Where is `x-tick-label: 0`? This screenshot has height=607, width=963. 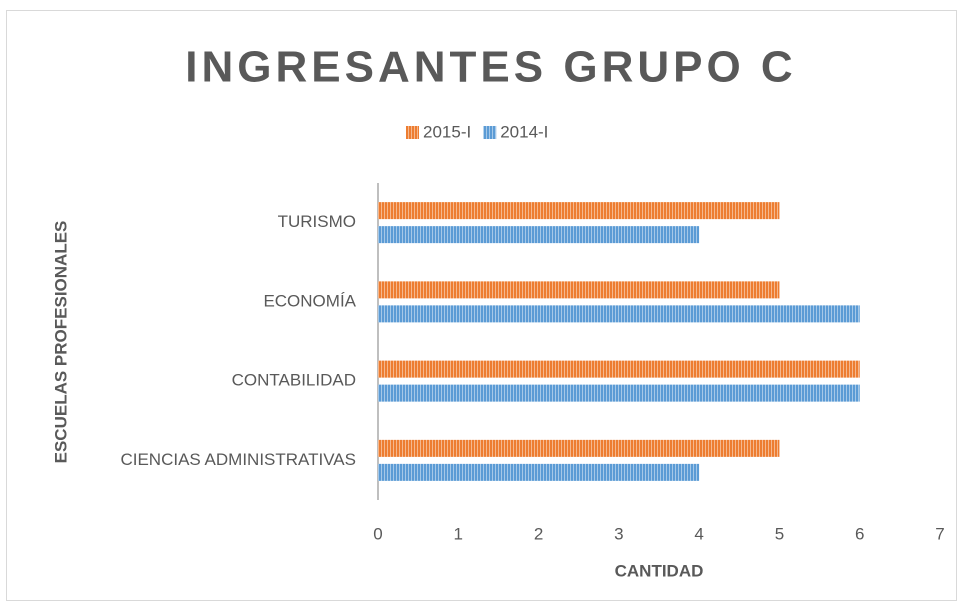 x-tick-label: 0 is located at coordinates (377, 533).